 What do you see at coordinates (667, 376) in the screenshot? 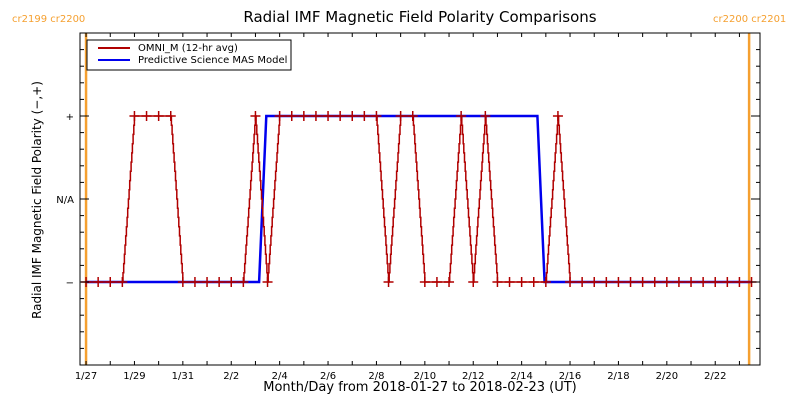
I see `x-tick-label: 2/20` at bounding box center [667, 376].